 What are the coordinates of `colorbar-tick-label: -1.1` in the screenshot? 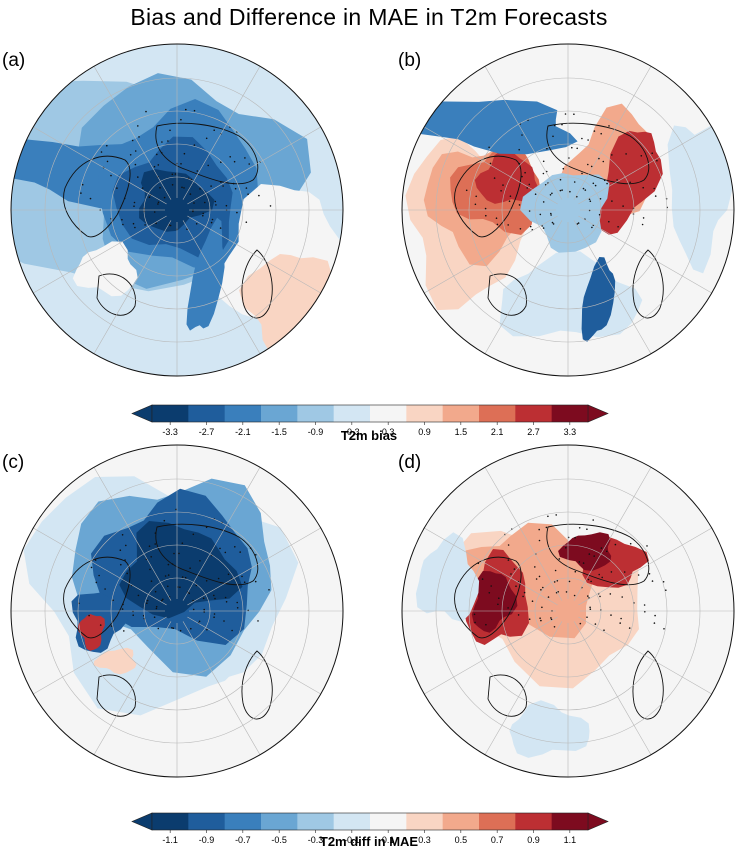 It's located at (170, 840).